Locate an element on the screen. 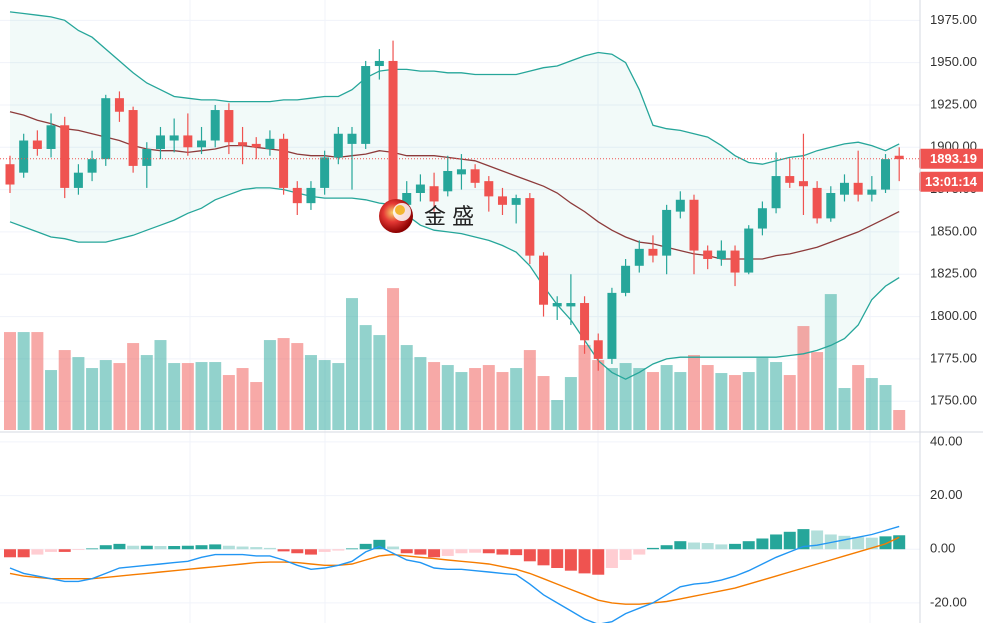  countdown-tag is located at coordinates (951, 181).